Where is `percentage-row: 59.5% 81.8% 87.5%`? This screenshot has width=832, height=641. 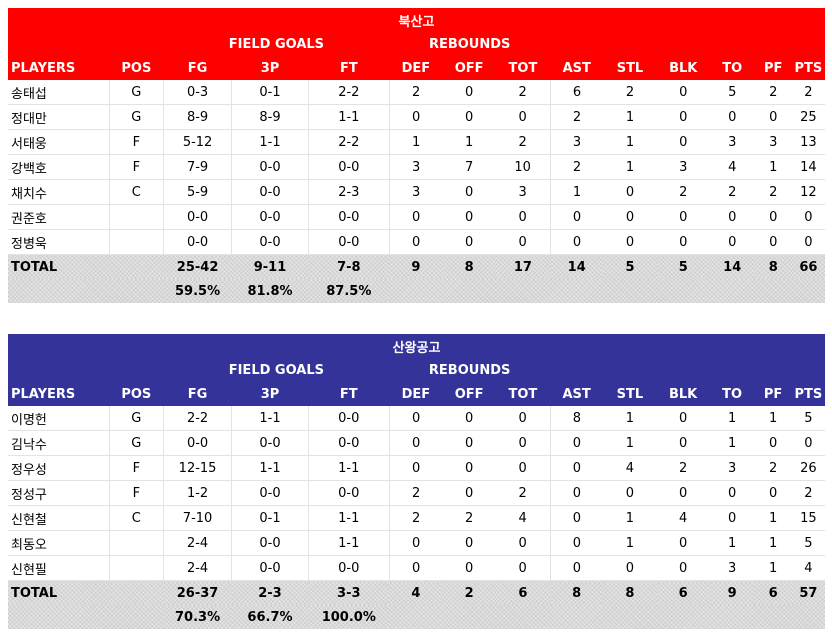 percentage-row: 59.5% 81.8% 87.5% is located at coordinates (416, 291).